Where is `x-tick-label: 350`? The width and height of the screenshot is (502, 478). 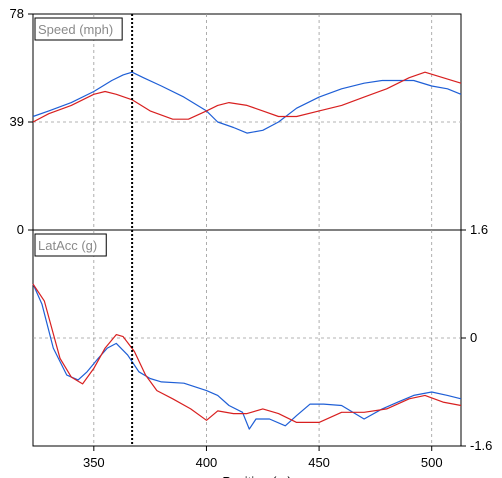
x-tick-label: 350 is located at coordinates (94, 462).